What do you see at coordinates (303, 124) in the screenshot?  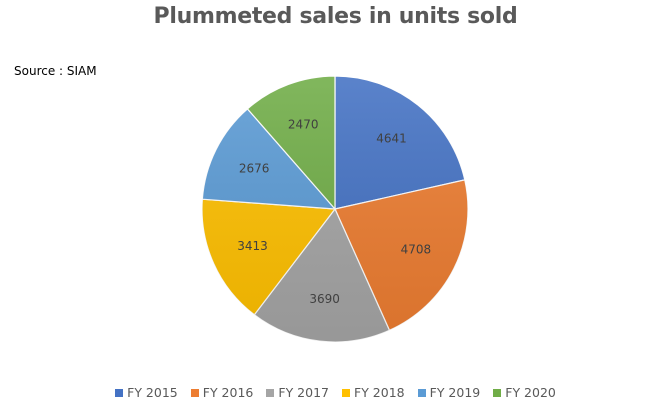 I see `data-label: 2470` at bounding box center [303, 124].